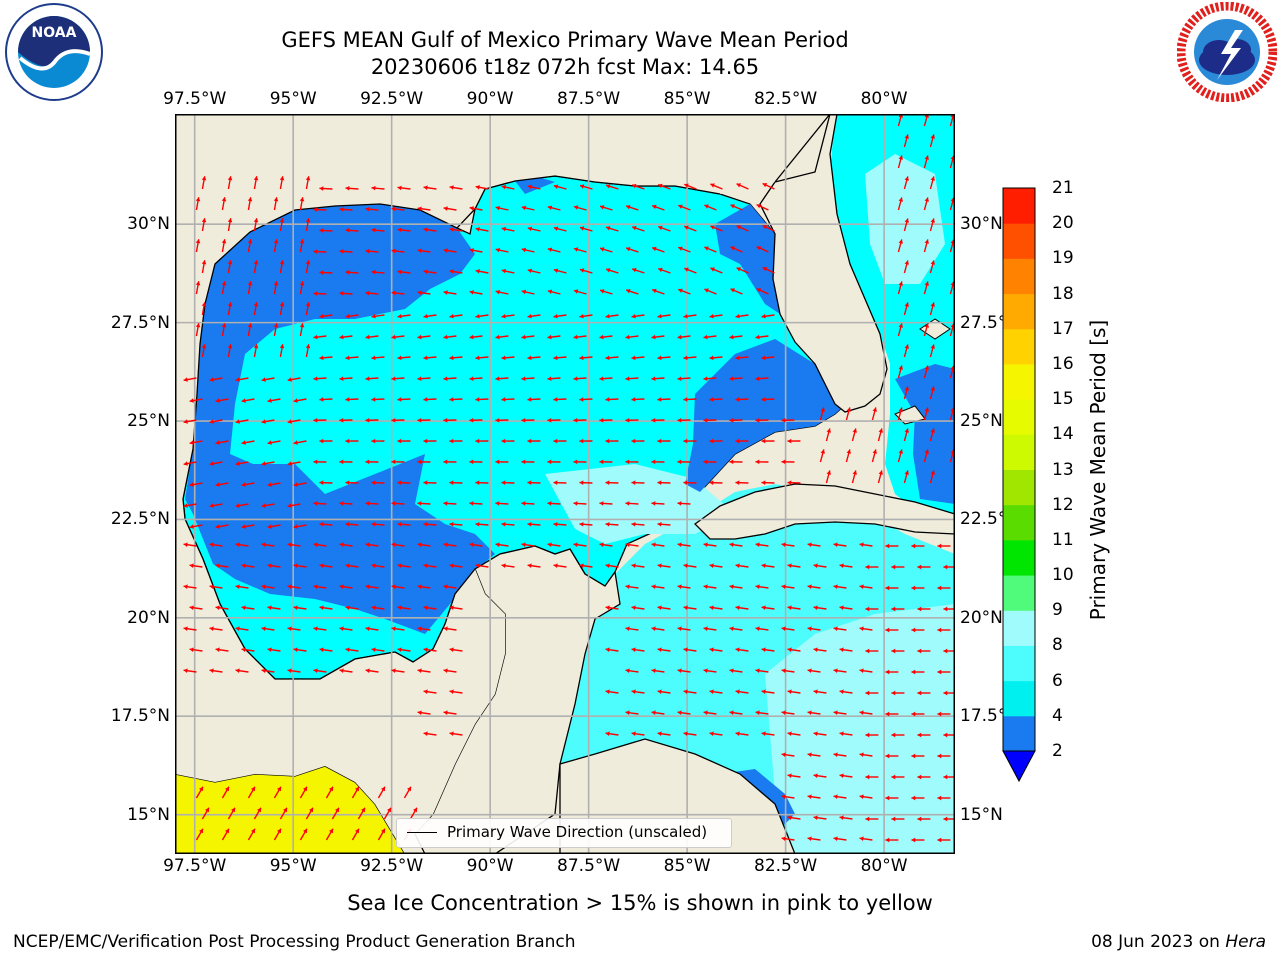 The height and width of the screenshot is (960, 1280). Describe the element at coordinates (981, 224) in the screenshot. I see `lat-tick-label: 30°N` at that location.